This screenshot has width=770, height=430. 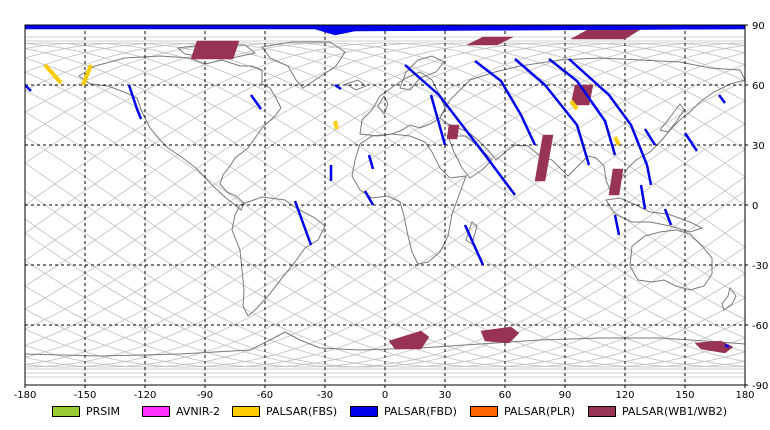 What do you see at coordinates (356, 85) in the screenshot?
I see `coastline-iceland` at bounding box center [356, 85].